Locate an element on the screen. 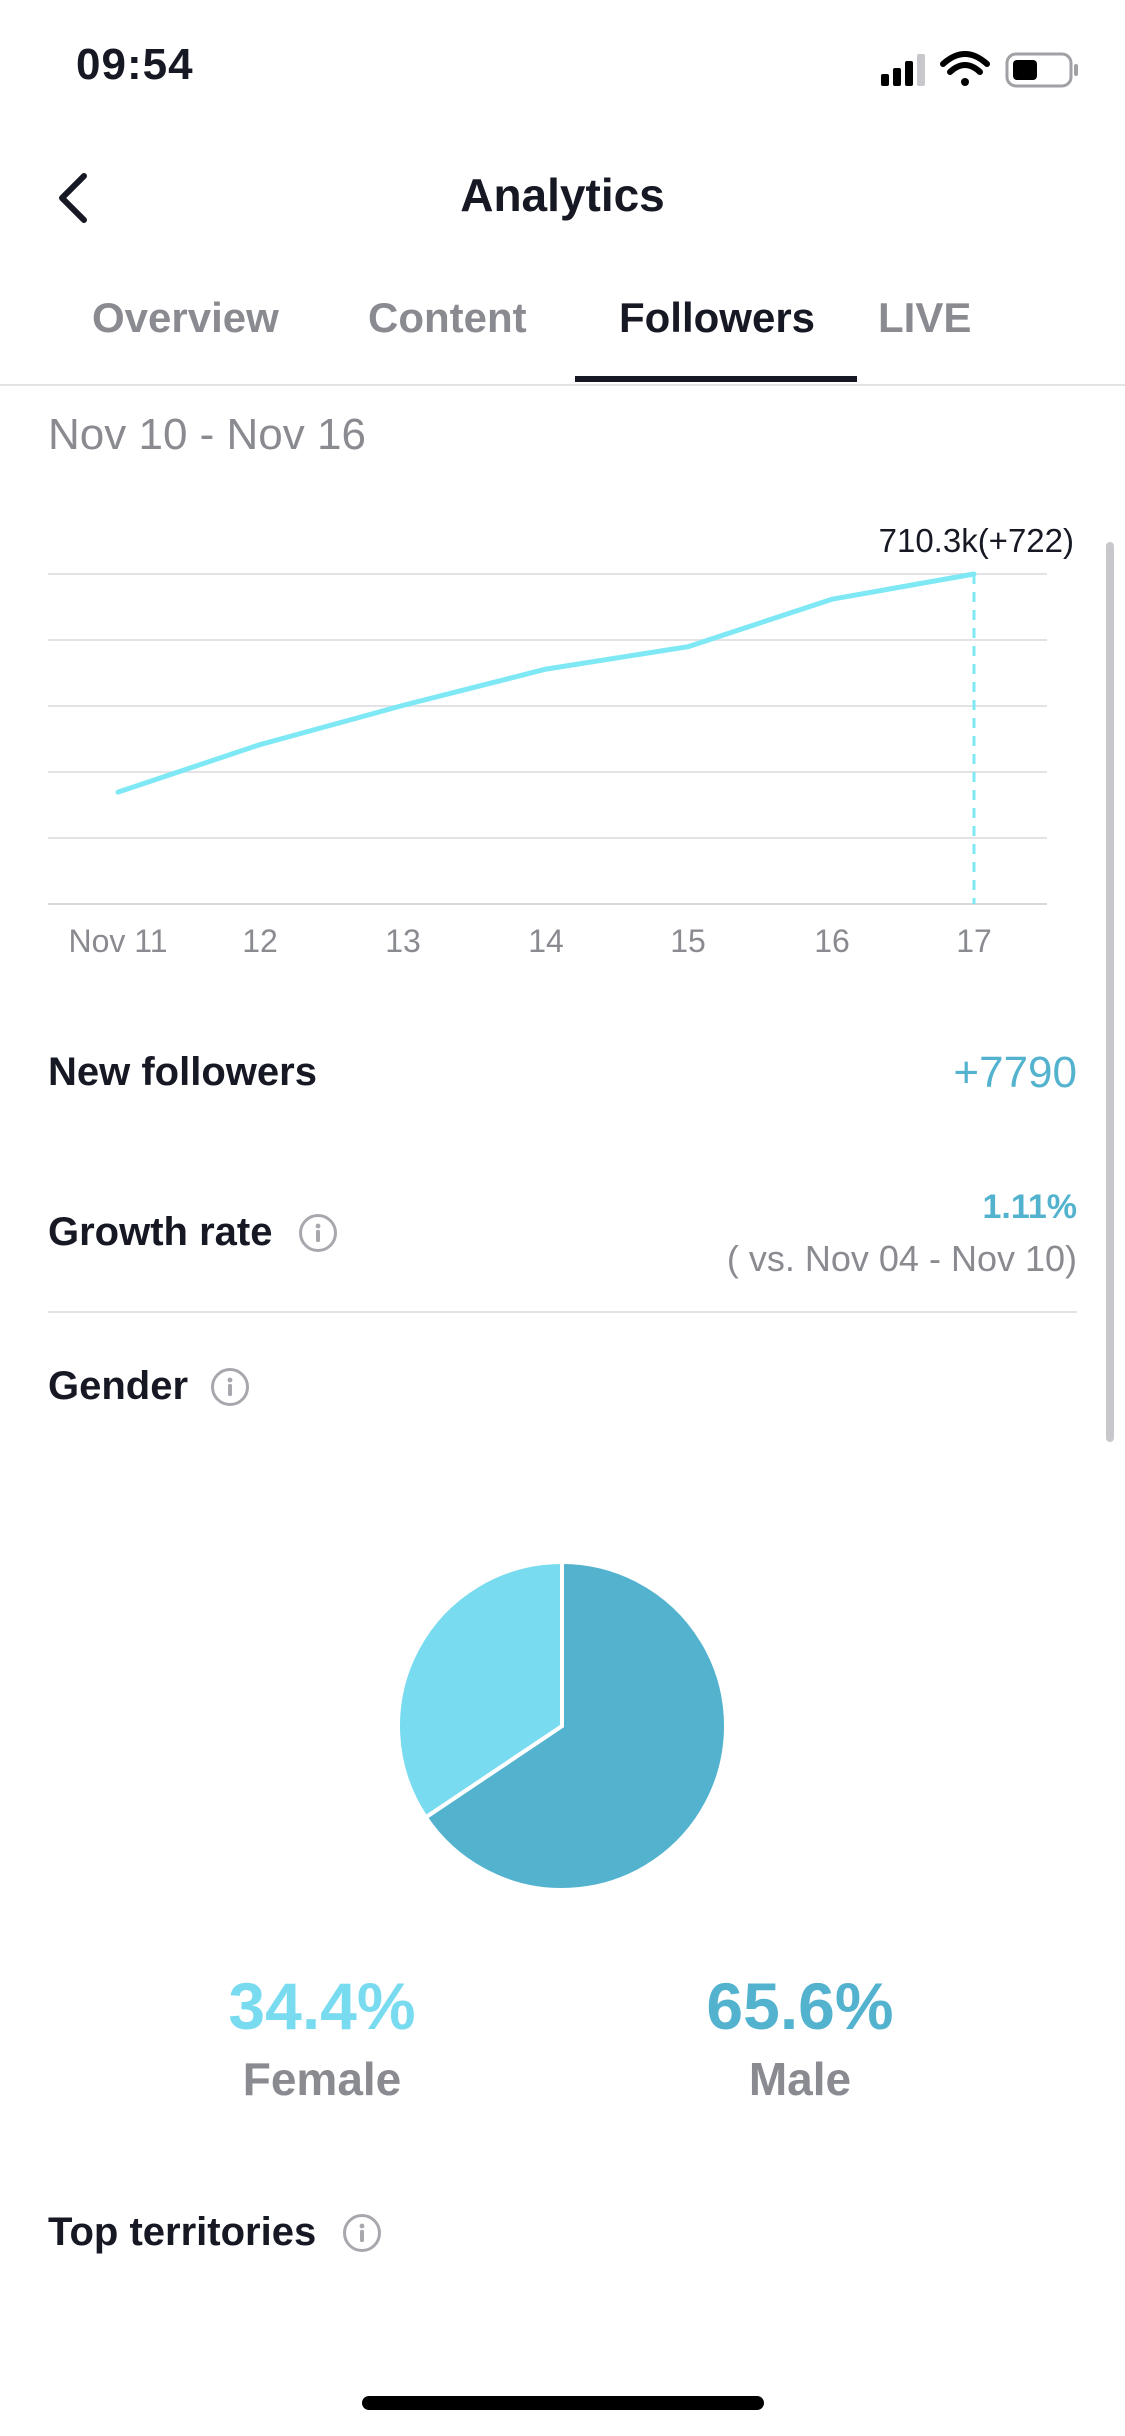 The width and height of the screenshot is (1125, 2436). home-indicator is located at coordinates (563, 2403).